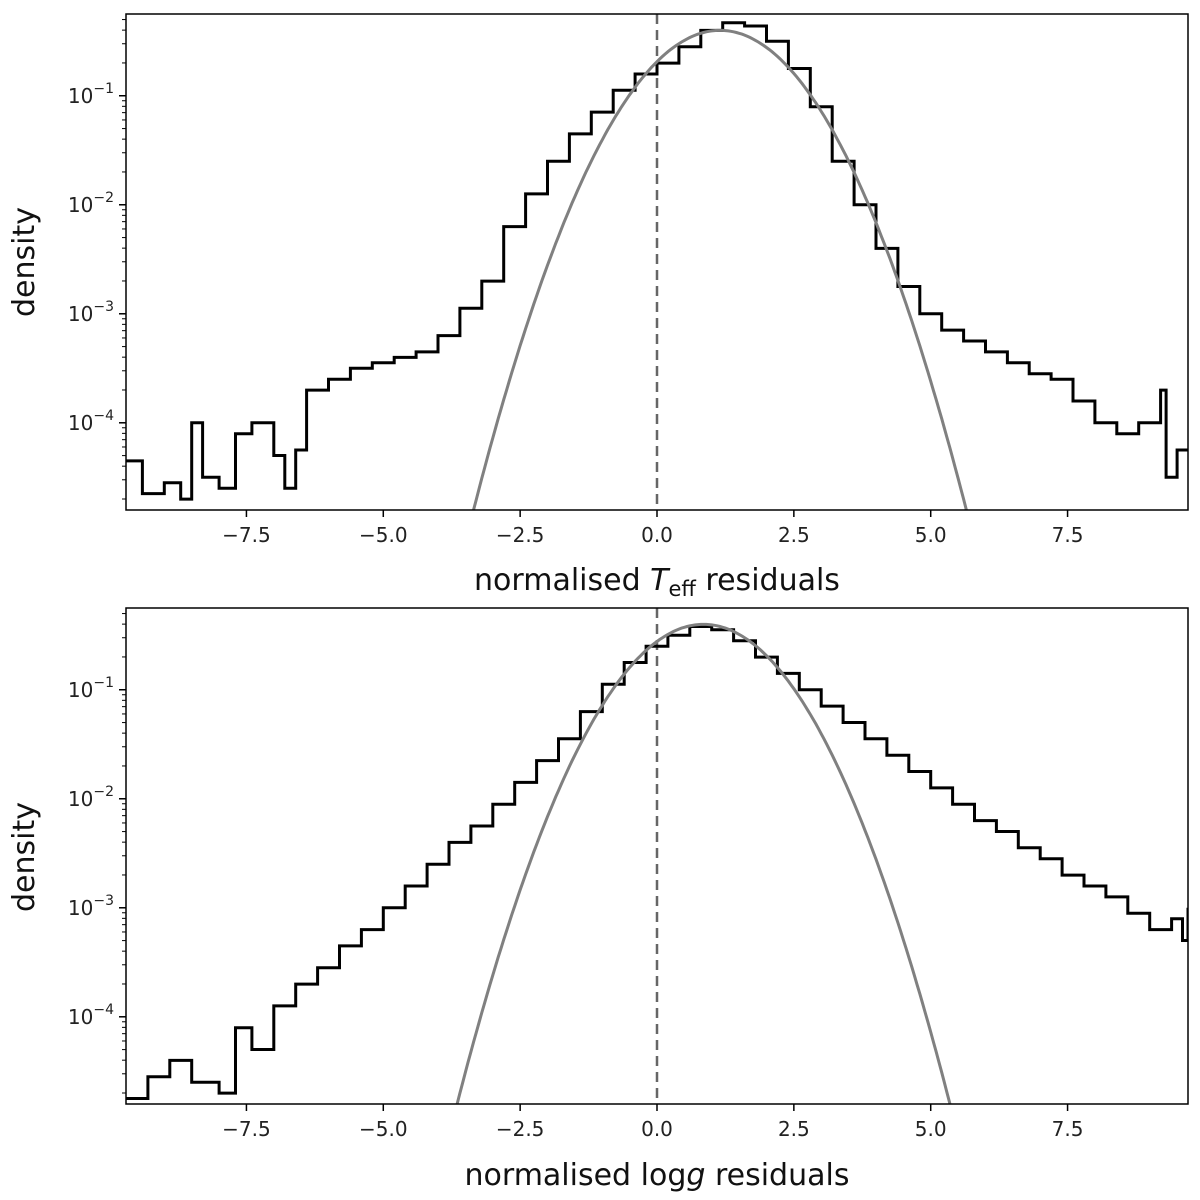 The height and width of the screenshot is (1200, 1200). What do you see at coordinates (97, 853) in the screenshot?
I see `y-ticks-logg: 10⁻¹ 10⁻² 10⁻³ 10⁻⁴` at bounding box center [97, 853].